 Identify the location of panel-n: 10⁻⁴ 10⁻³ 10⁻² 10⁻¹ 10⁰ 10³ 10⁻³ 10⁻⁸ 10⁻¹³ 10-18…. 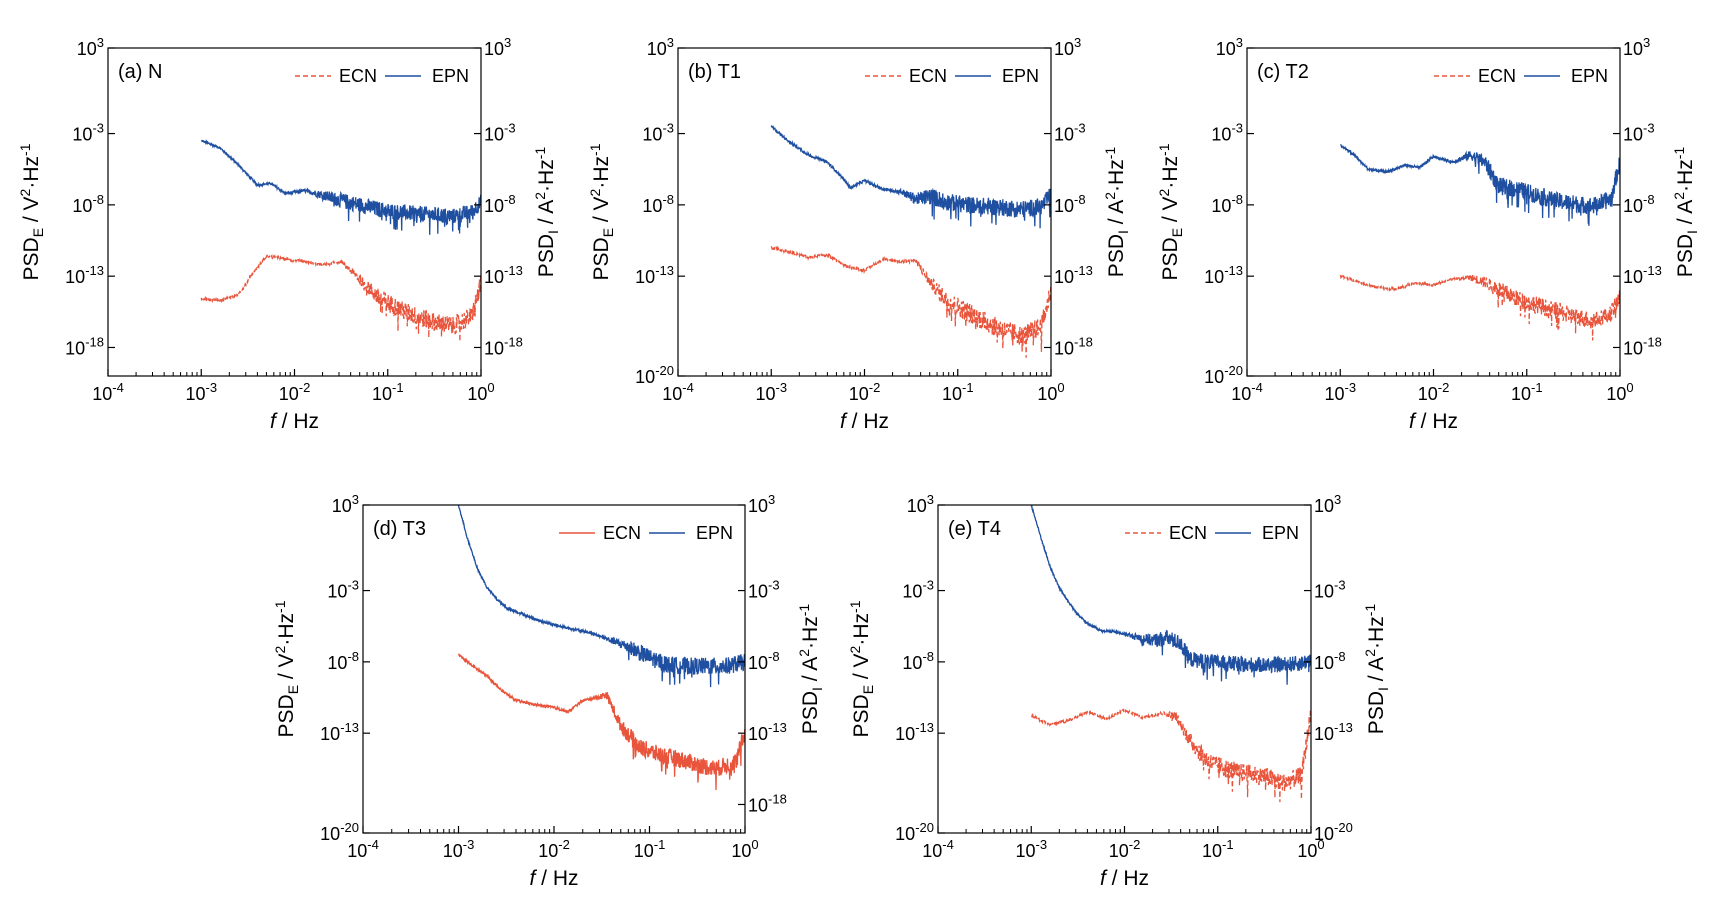
(289, 234).